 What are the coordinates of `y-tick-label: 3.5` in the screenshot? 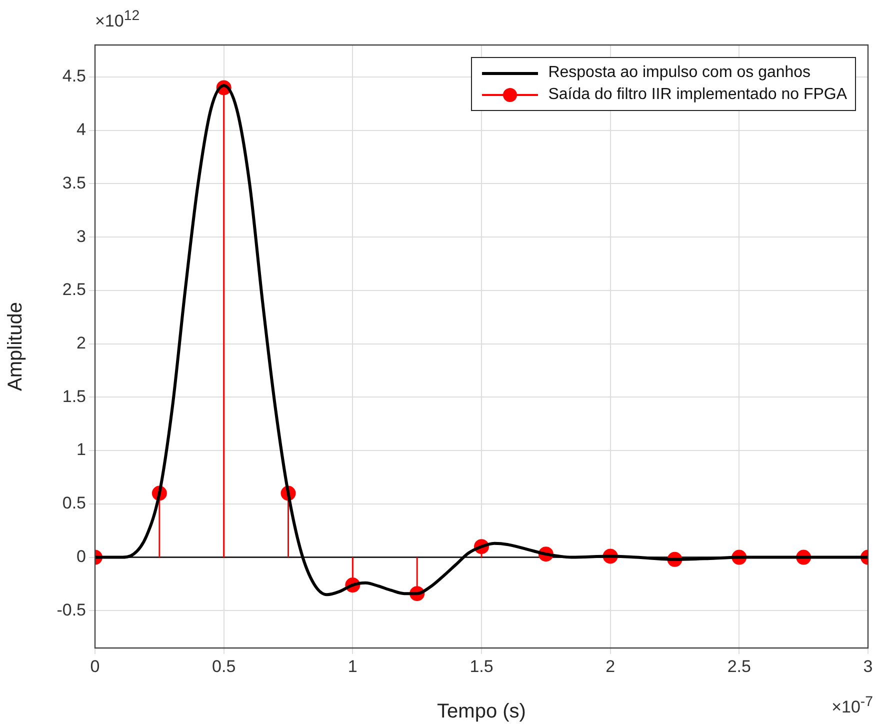 It's located at (74, 182).